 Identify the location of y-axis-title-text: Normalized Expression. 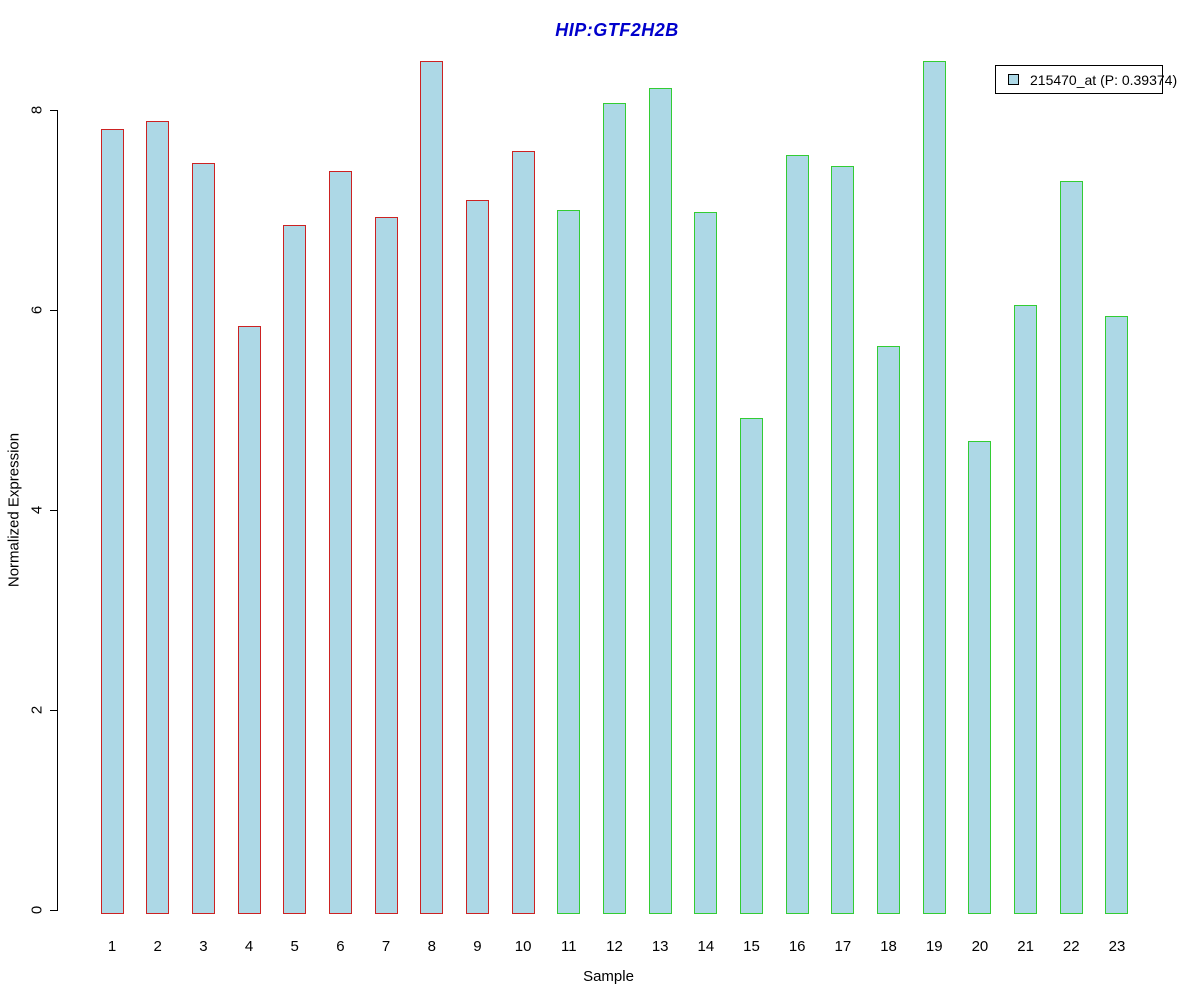
(14, 510).